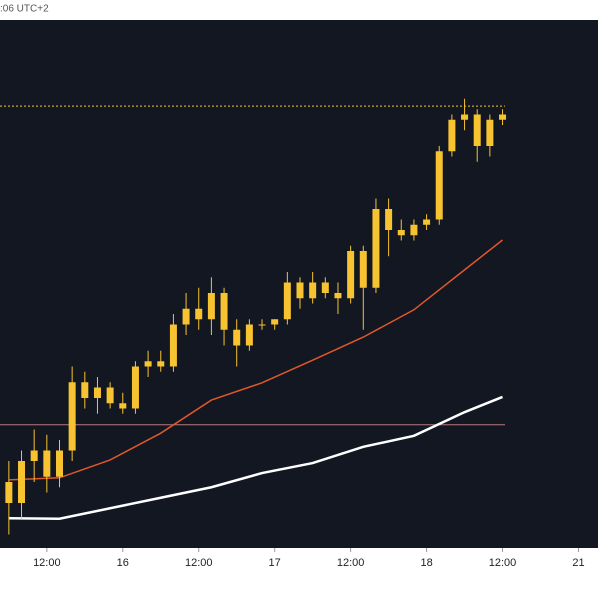  What do you see at coordinates (123, 563) in the screenshot?
I see `x-tick-label: 16` at bounding box center [123, 563].